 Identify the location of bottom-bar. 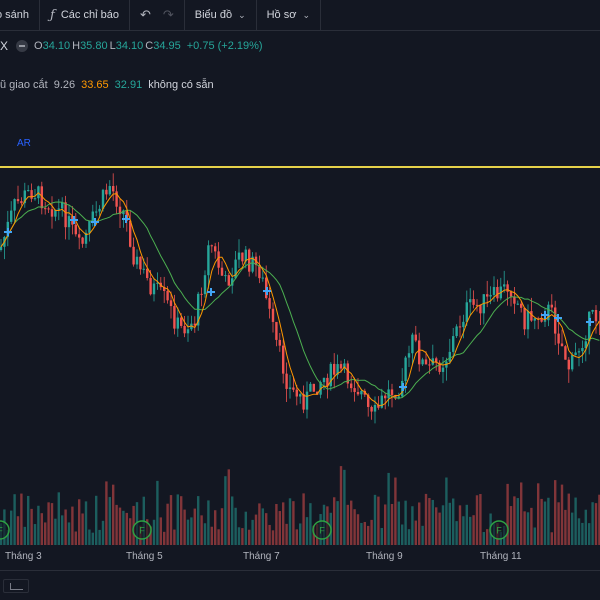
(300, 585).